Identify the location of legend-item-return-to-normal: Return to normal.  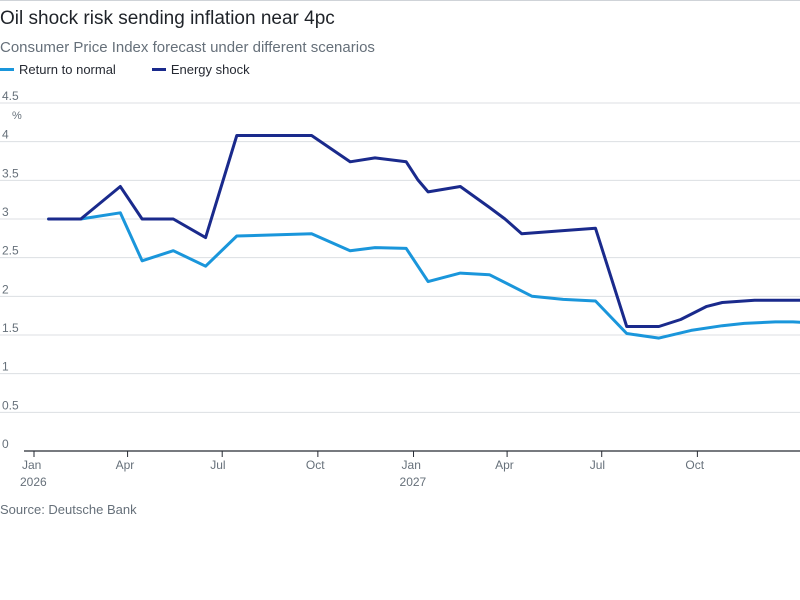
(58, 69).